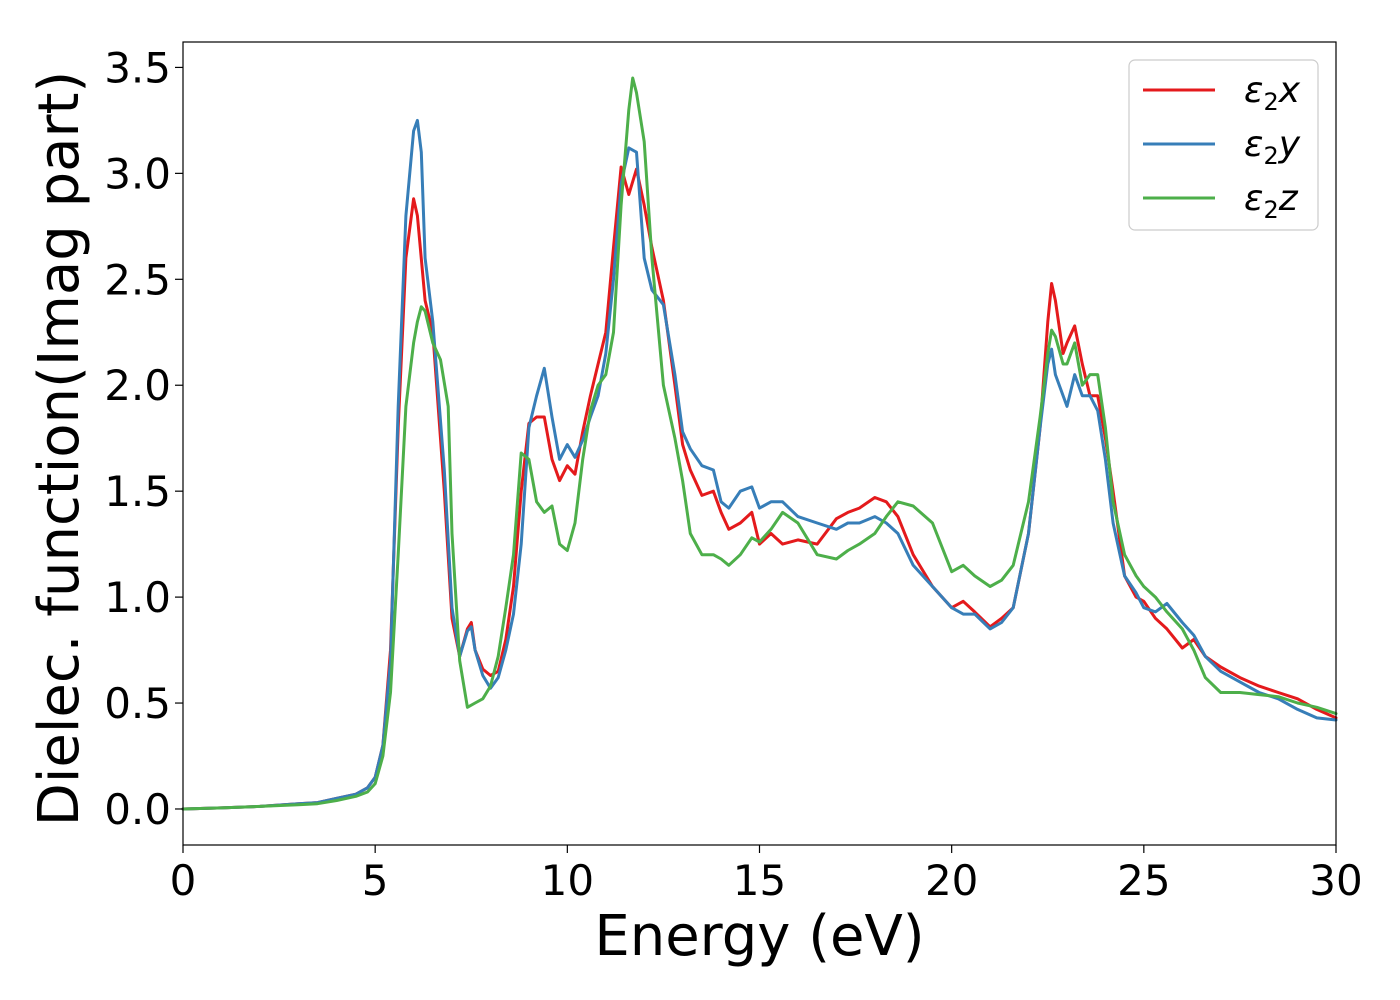  What do you see at coordinates (183, 880) in the screenshot?
I see `x-tick-label: 0` at bounding box center [183, 880].